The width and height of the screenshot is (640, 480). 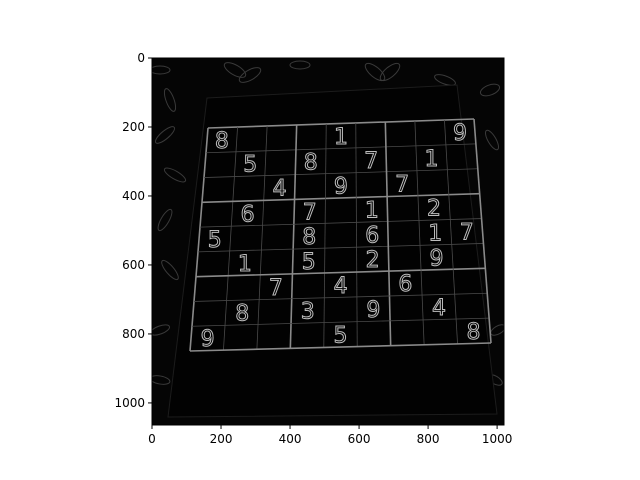 What do you see at coordinates (308, 312) in the screenshot?
I see `sudoku-digit: 3` at bounding box center [308, 312].